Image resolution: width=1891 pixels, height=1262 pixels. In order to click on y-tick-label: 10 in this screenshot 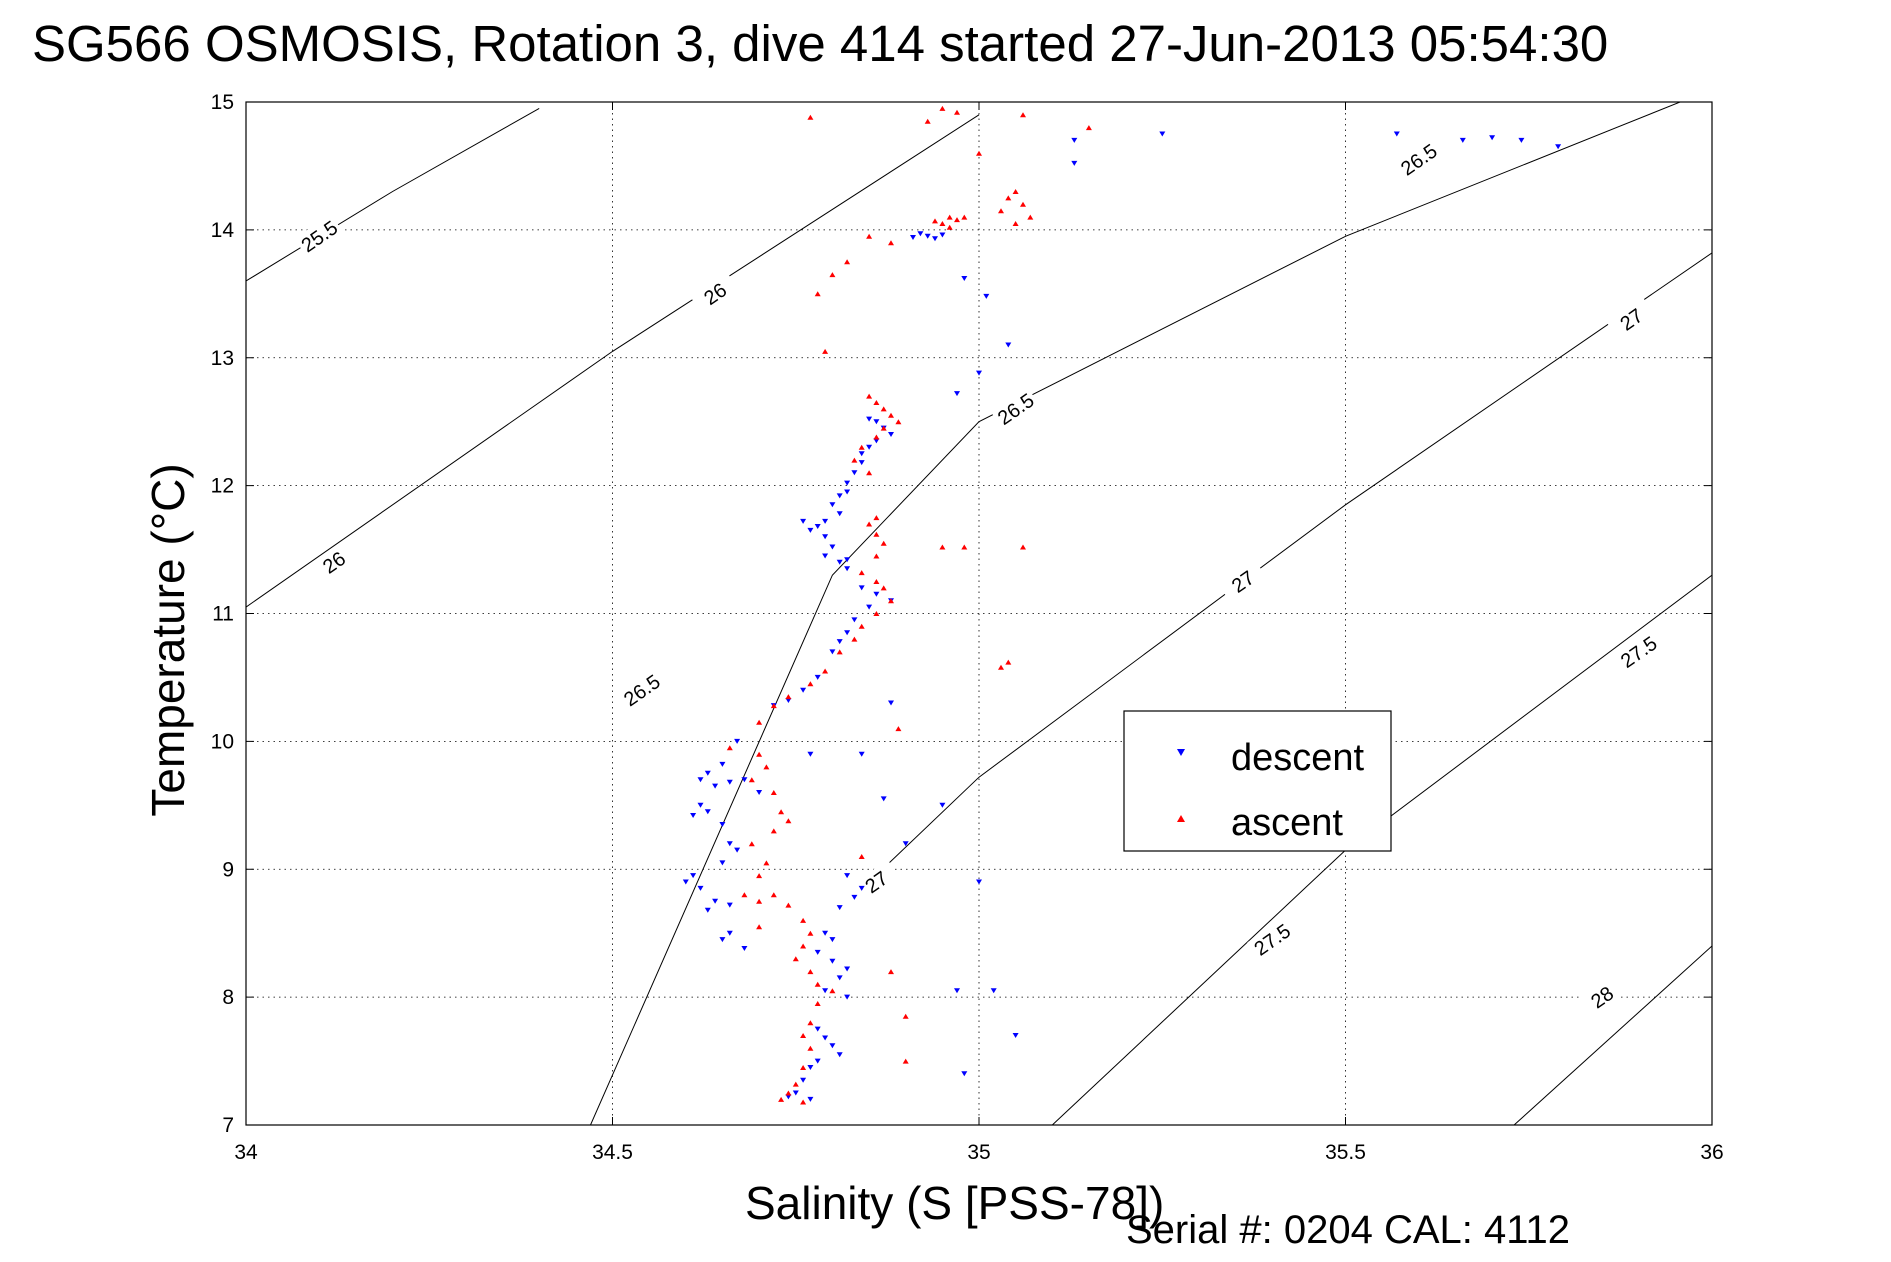, I will do `click(222, 741)`.